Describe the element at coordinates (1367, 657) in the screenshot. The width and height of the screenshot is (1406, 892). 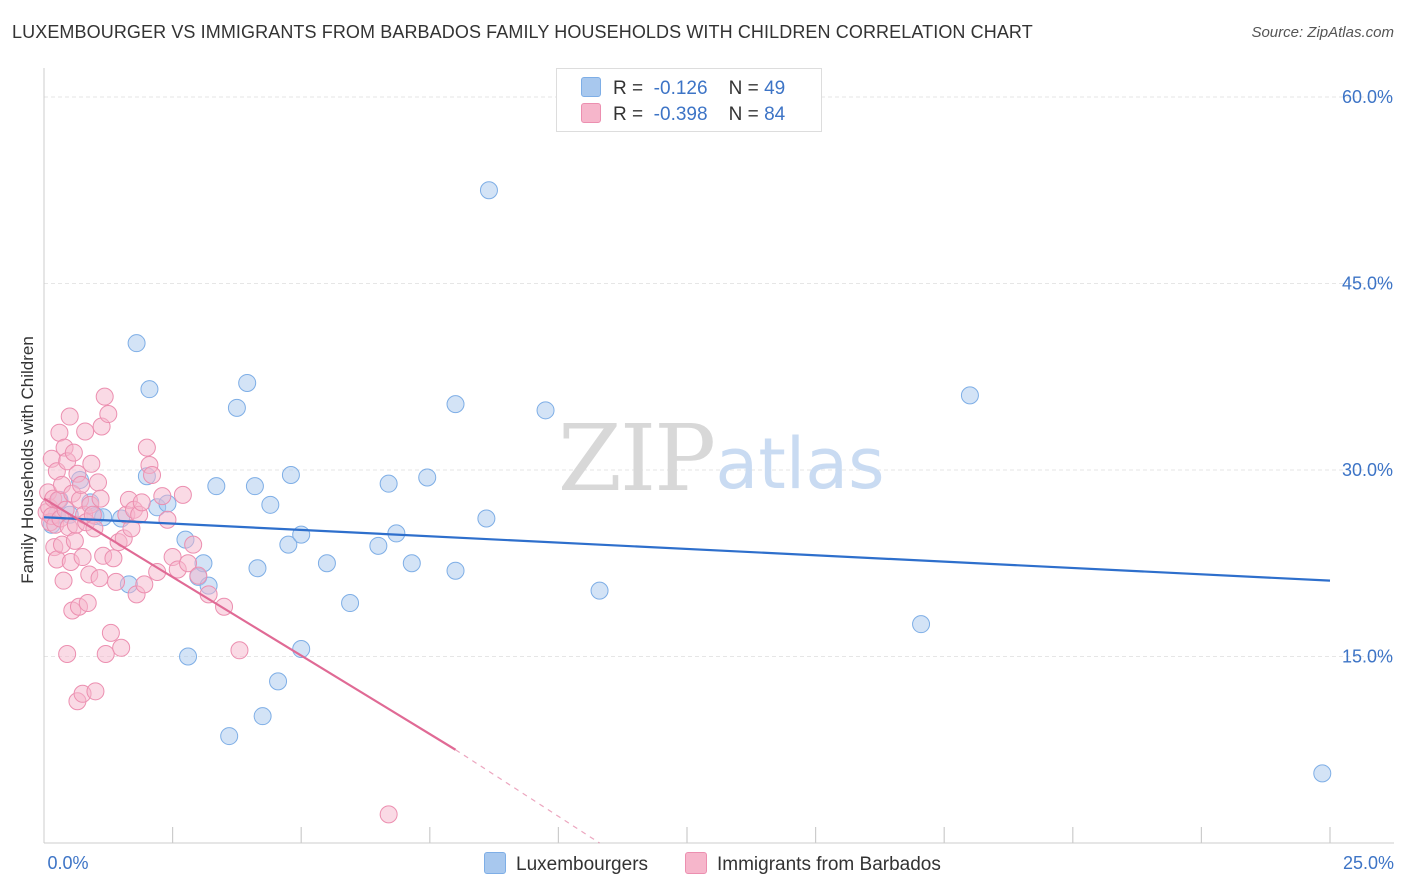
I see `y-tick-label: 15.0%` at that location.